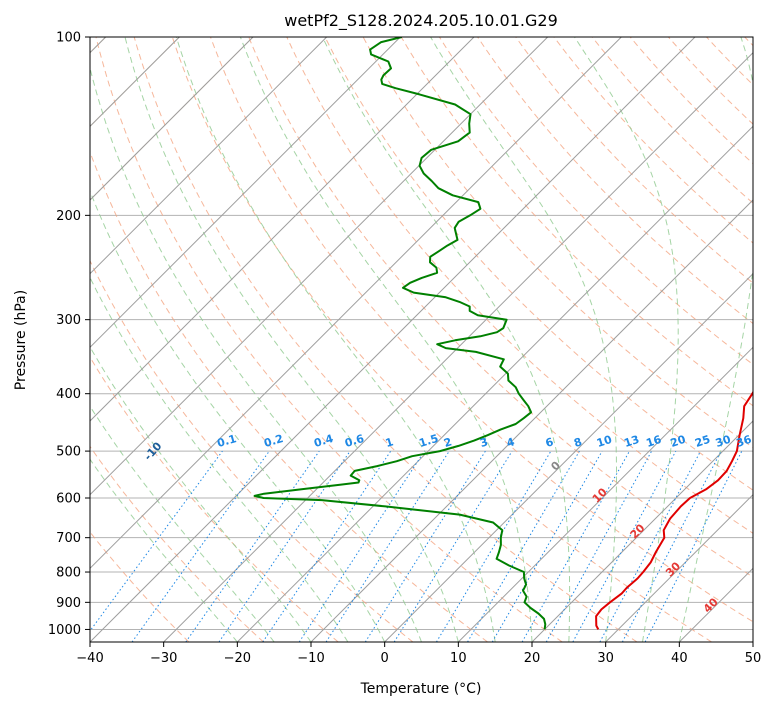 The height and width of the screenshot is (708, 775). What do you see at coordinates (64, 630) in the screenshot?
I see `y-tick-label: 1000` at bounding box center [64, 630].